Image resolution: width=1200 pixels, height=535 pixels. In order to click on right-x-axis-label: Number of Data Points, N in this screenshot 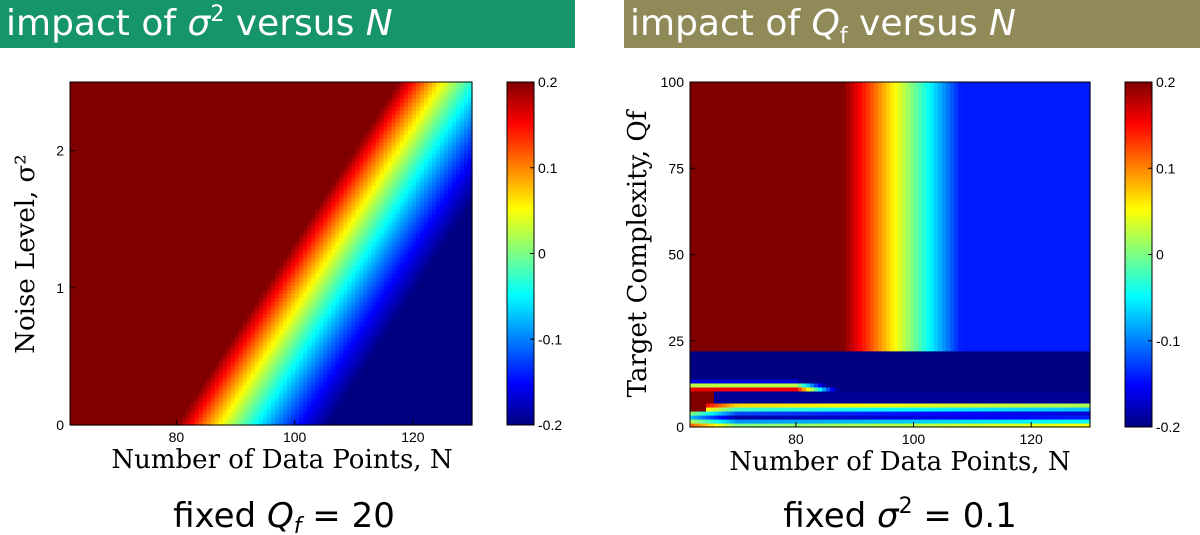, I will do `click(899, 462)`.